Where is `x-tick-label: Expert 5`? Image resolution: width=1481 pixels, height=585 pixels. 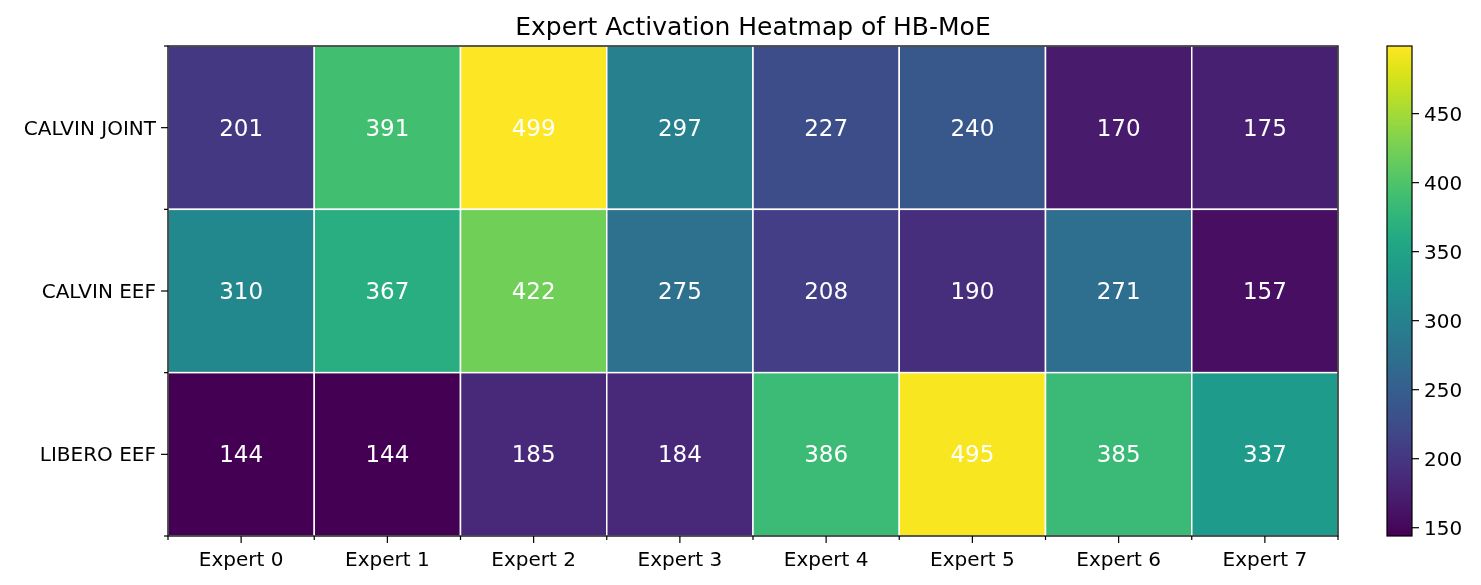 x-tick-label: Expert 5 is located at coordinates (972, 559).